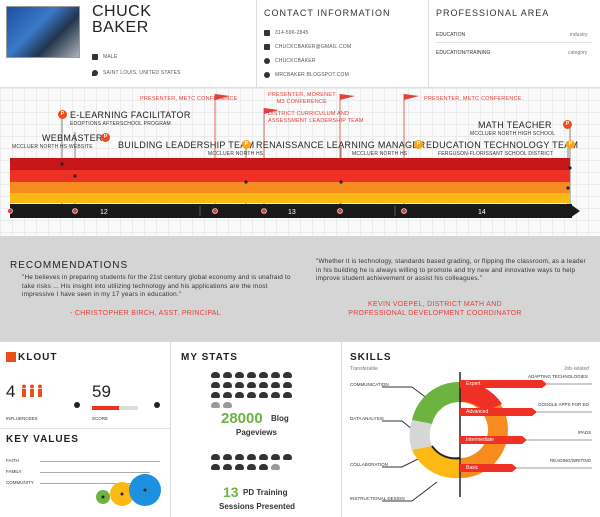  I want to click on klout-logo-icon, so click(11, 357).